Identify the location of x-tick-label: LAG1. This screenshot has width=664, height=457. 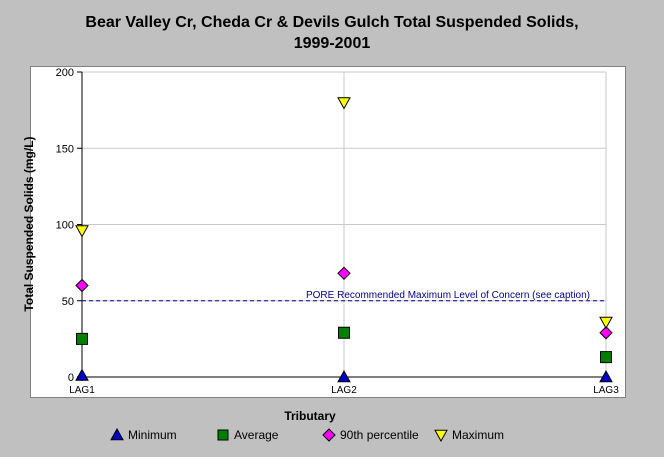
(82, 390).